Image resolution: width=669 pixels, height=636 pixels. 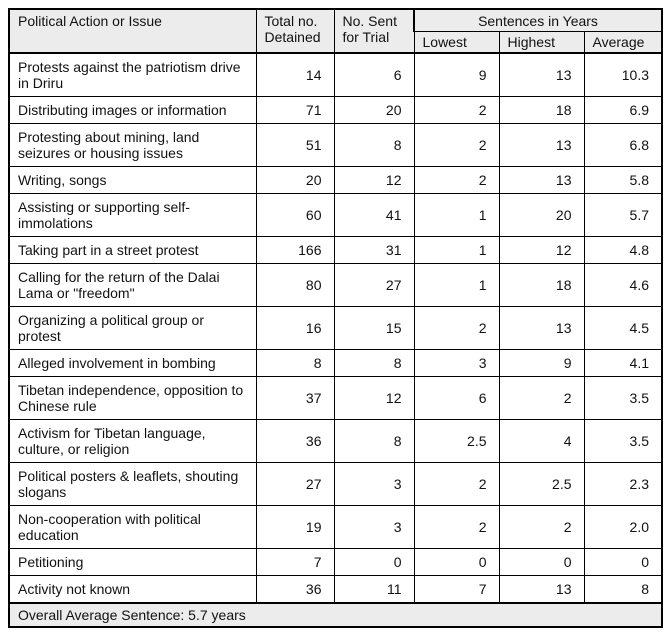 What do you see at coordinates (374, 285) in the screenshot?
I see `sent-for-trial-cell: 27` at bounding box center [374, 285].